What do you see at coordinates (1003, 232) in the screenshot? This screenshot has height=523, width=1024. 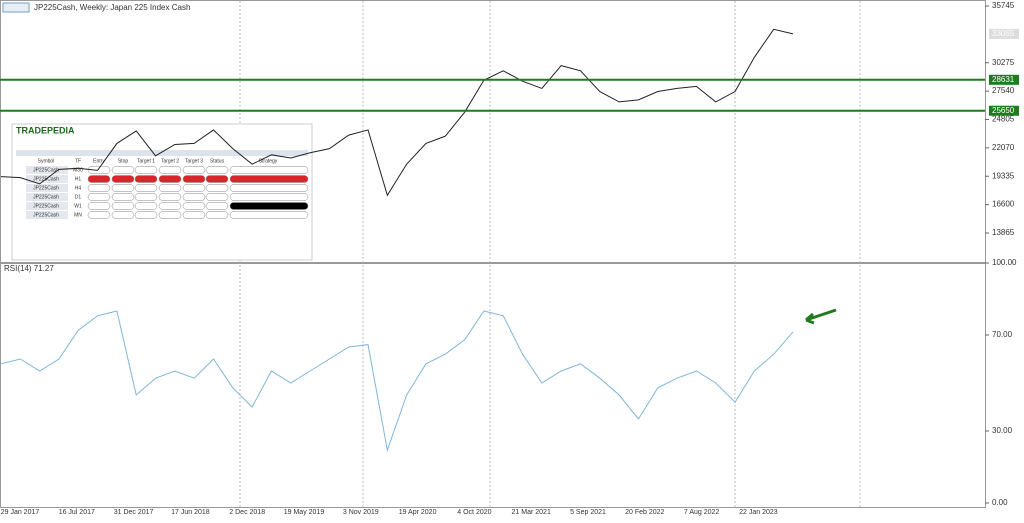 I see `y-tick-label: 13865` at bounding box center [1003, 232].